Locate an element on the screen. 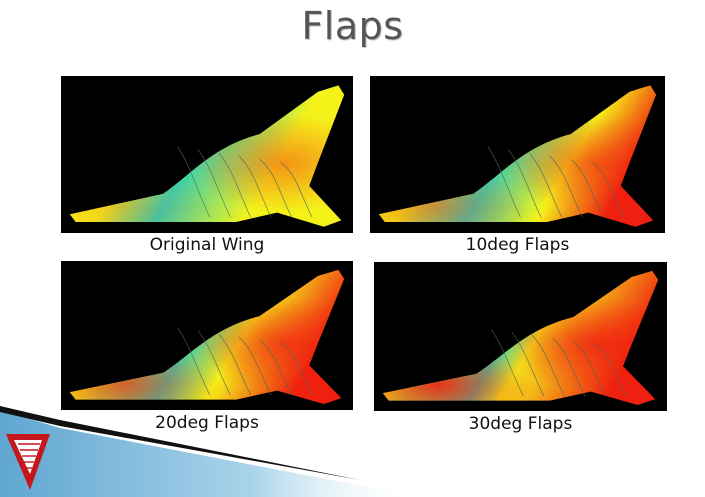 This screenshot has height=497, width=705. footer-blue-wedge is located at coordinates (210, 453).